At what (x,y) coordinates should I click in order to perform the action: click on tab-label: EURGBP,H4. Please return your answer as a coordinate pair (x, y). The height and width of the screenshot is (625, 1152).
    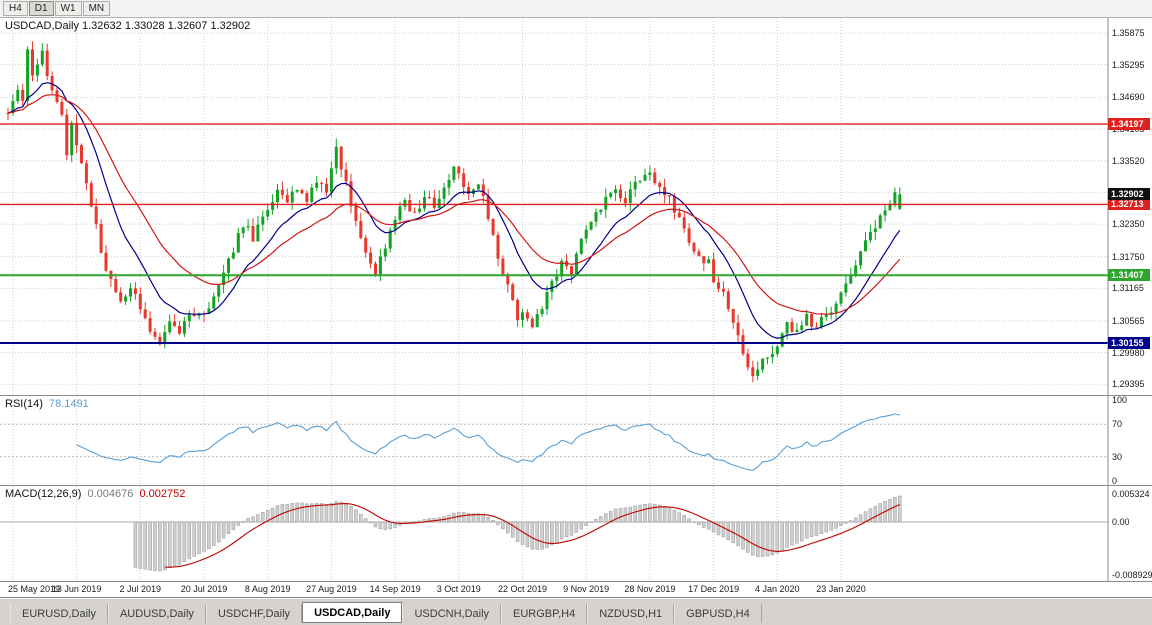
    Looking at the image, I should click on (544, 613).